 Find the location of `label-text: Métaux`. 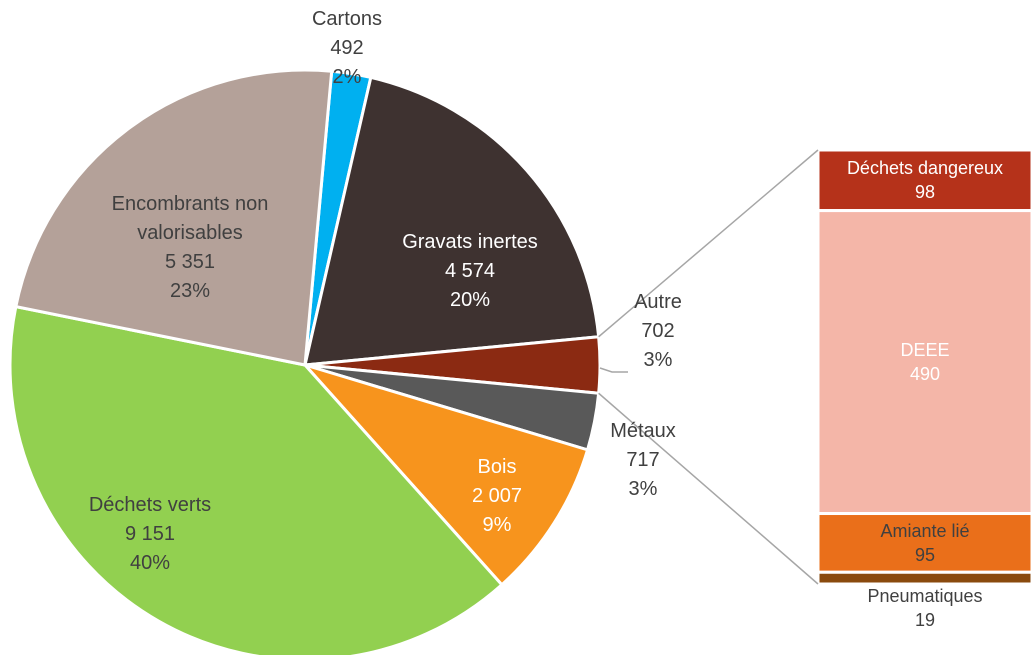

label-text: Métaux is located at coordinates (643, 431).